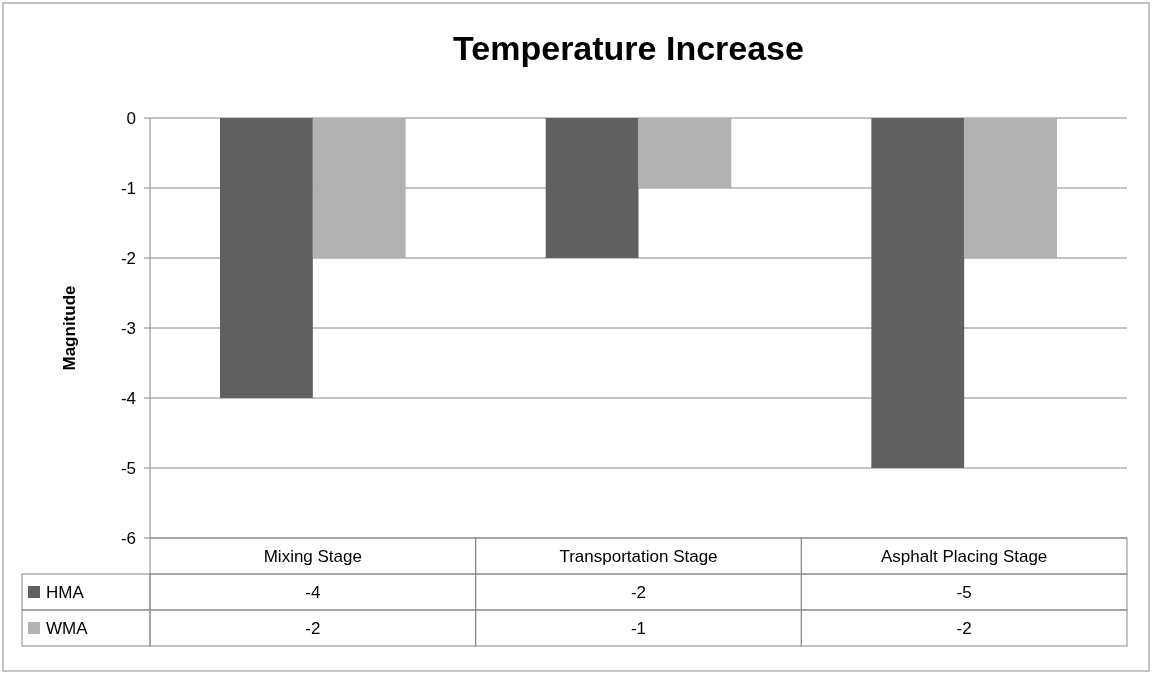 The image size is (1152, 674). What do you see at coordinates (964, 556) in the screenshot?
I see `x-tick-label: Asphalt Placing Stage` at bounding box center [964, 556].